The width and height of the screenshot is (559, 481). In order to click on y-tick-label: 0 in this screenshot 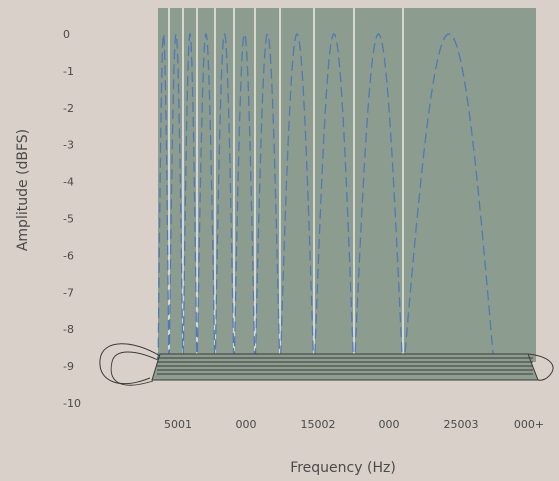, I will do `click(66, 34)`.